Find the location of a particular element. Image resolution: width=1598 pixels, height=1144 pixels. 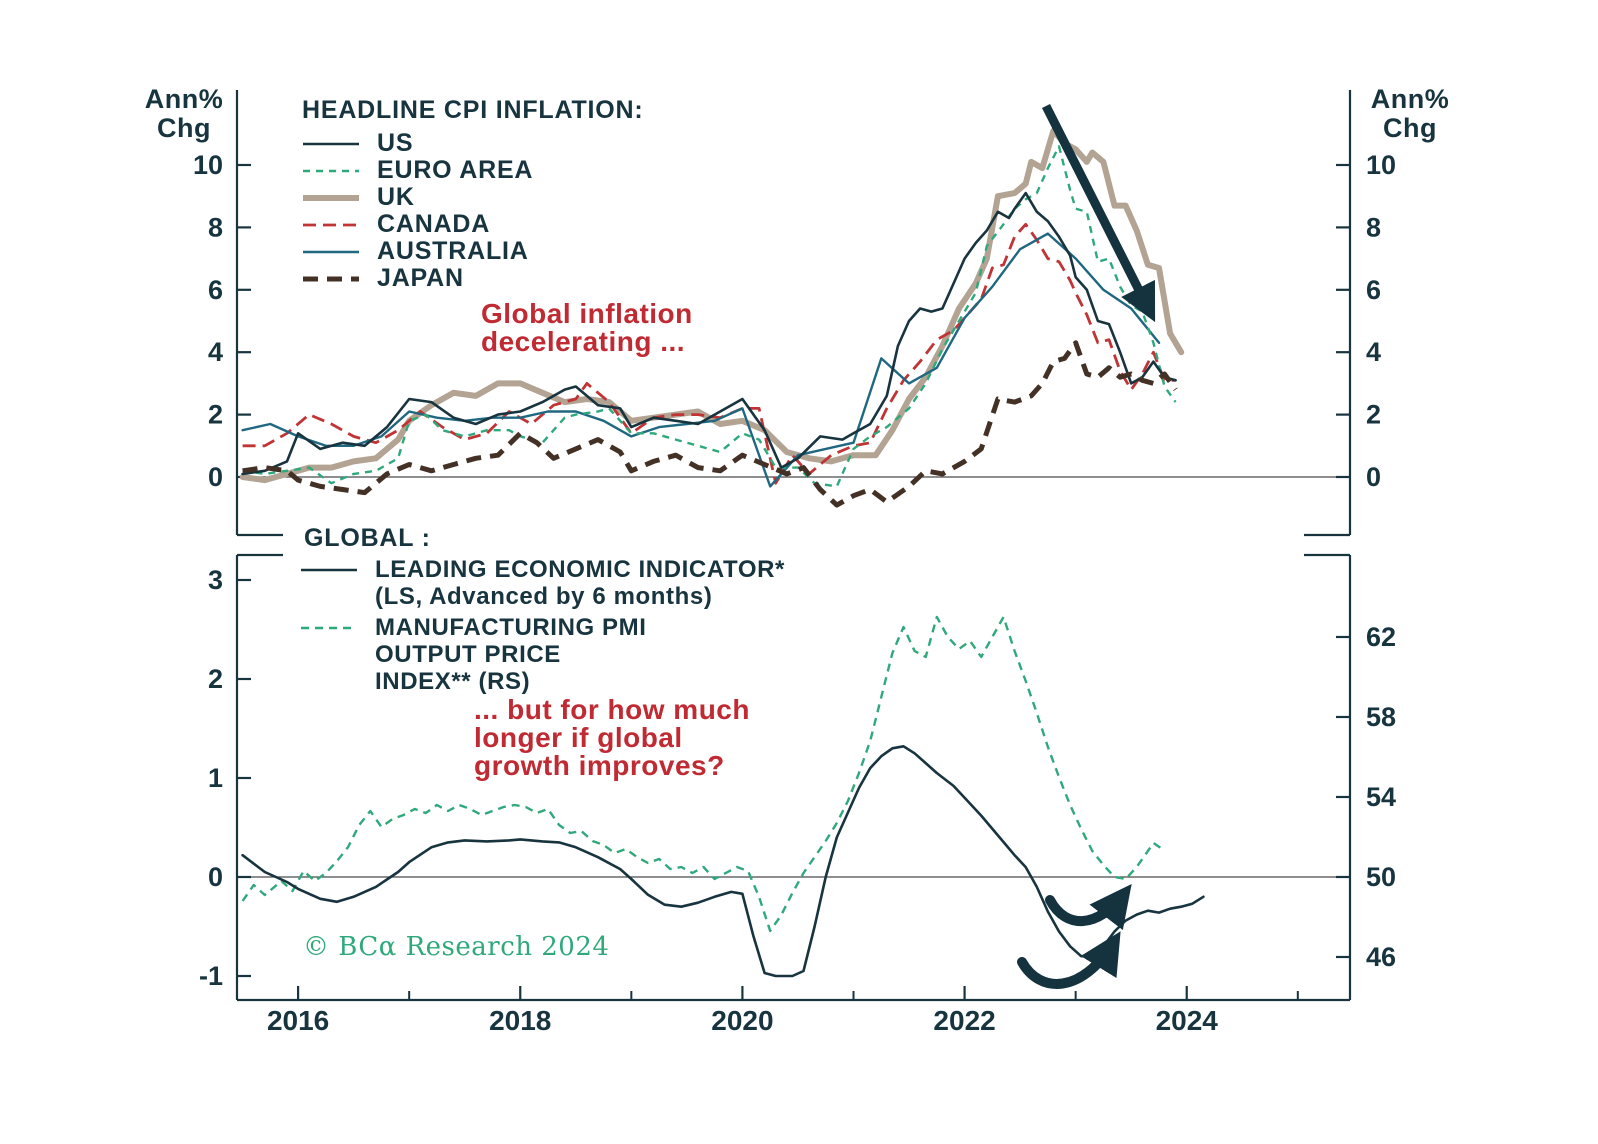

legend-item-australia: AUSTRALIA is located at coordinates (473, 251).